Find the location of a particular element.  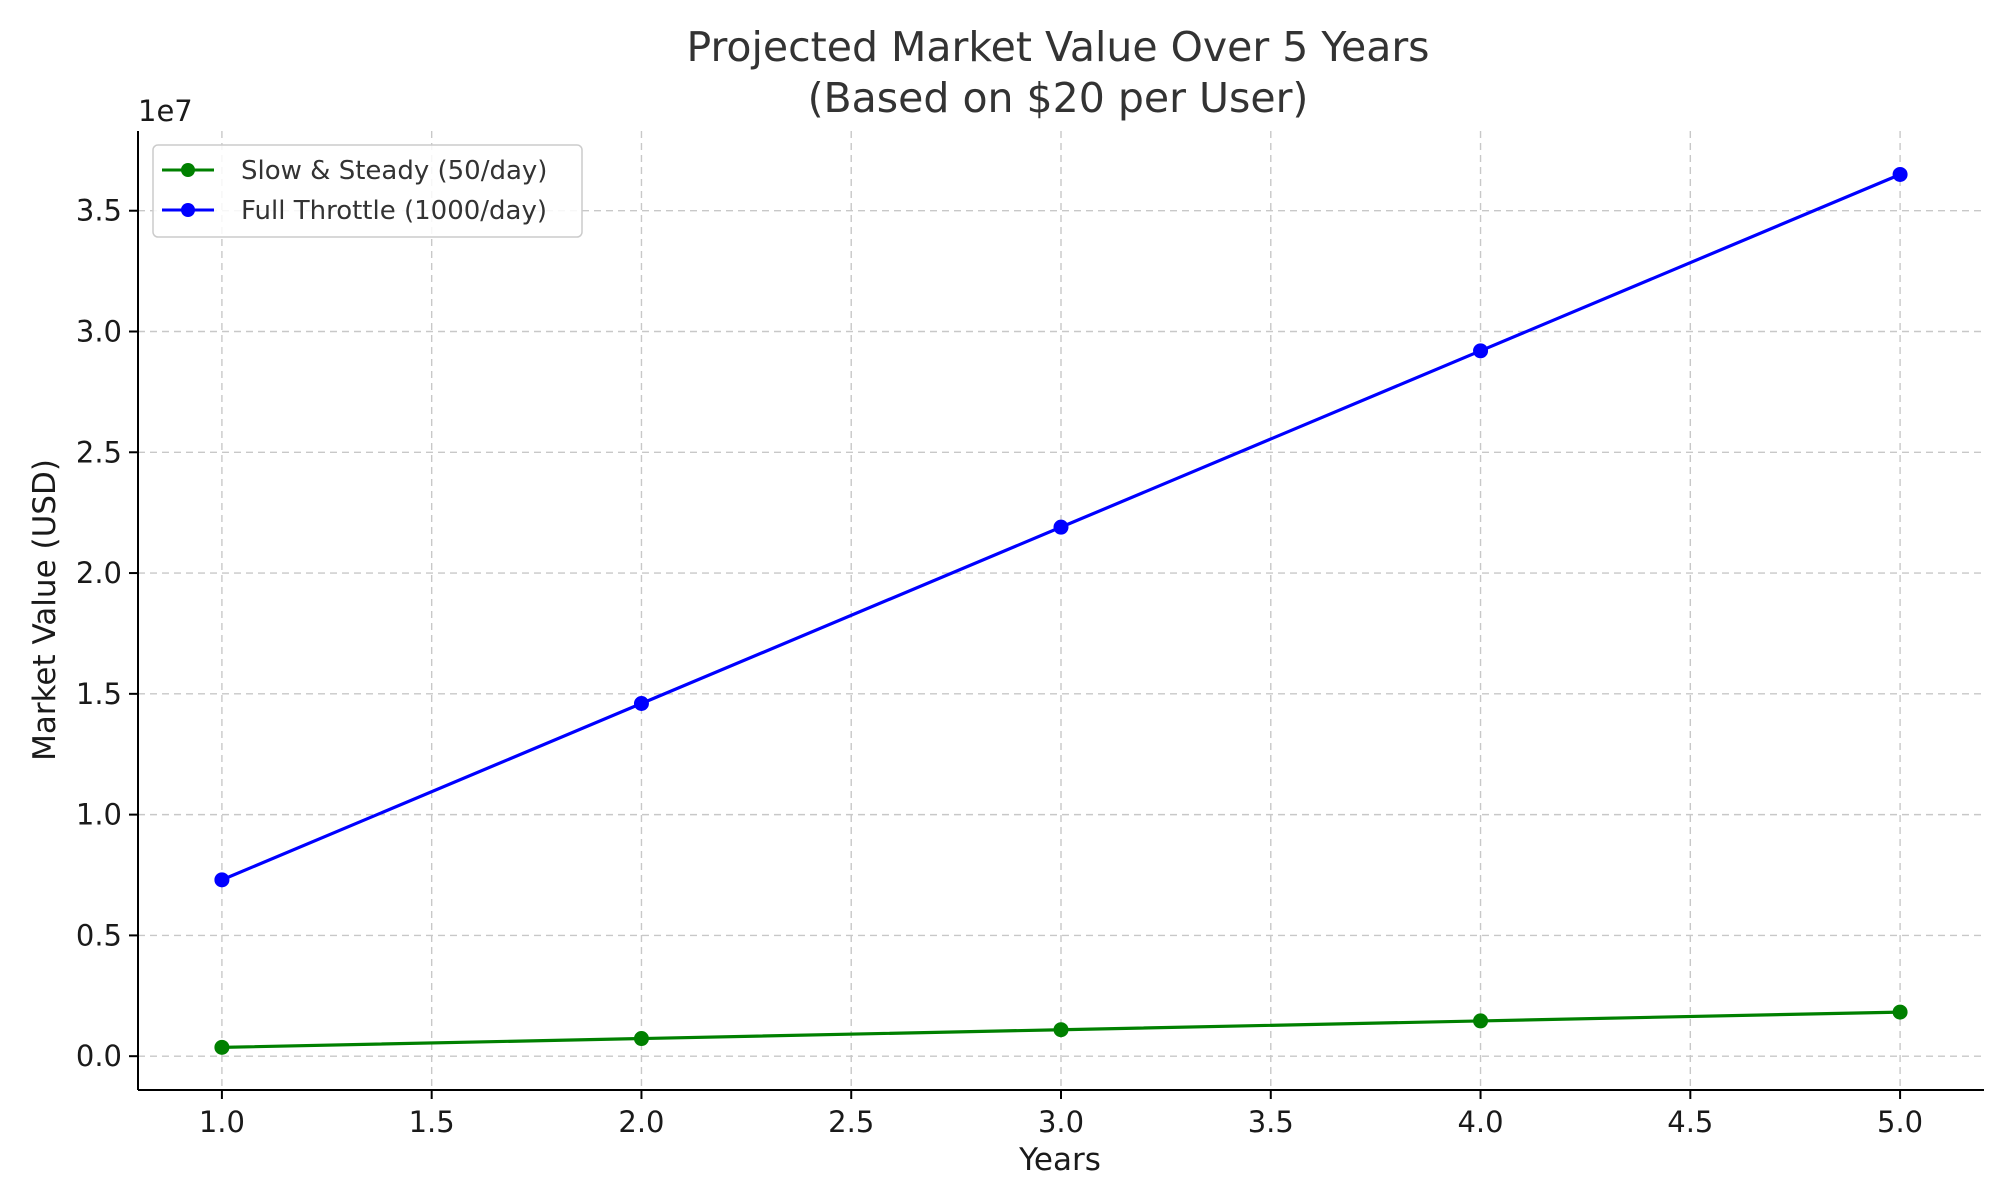

legend-label-slow: Slow & Steady (50/day) is located at coordinates (394, 171).